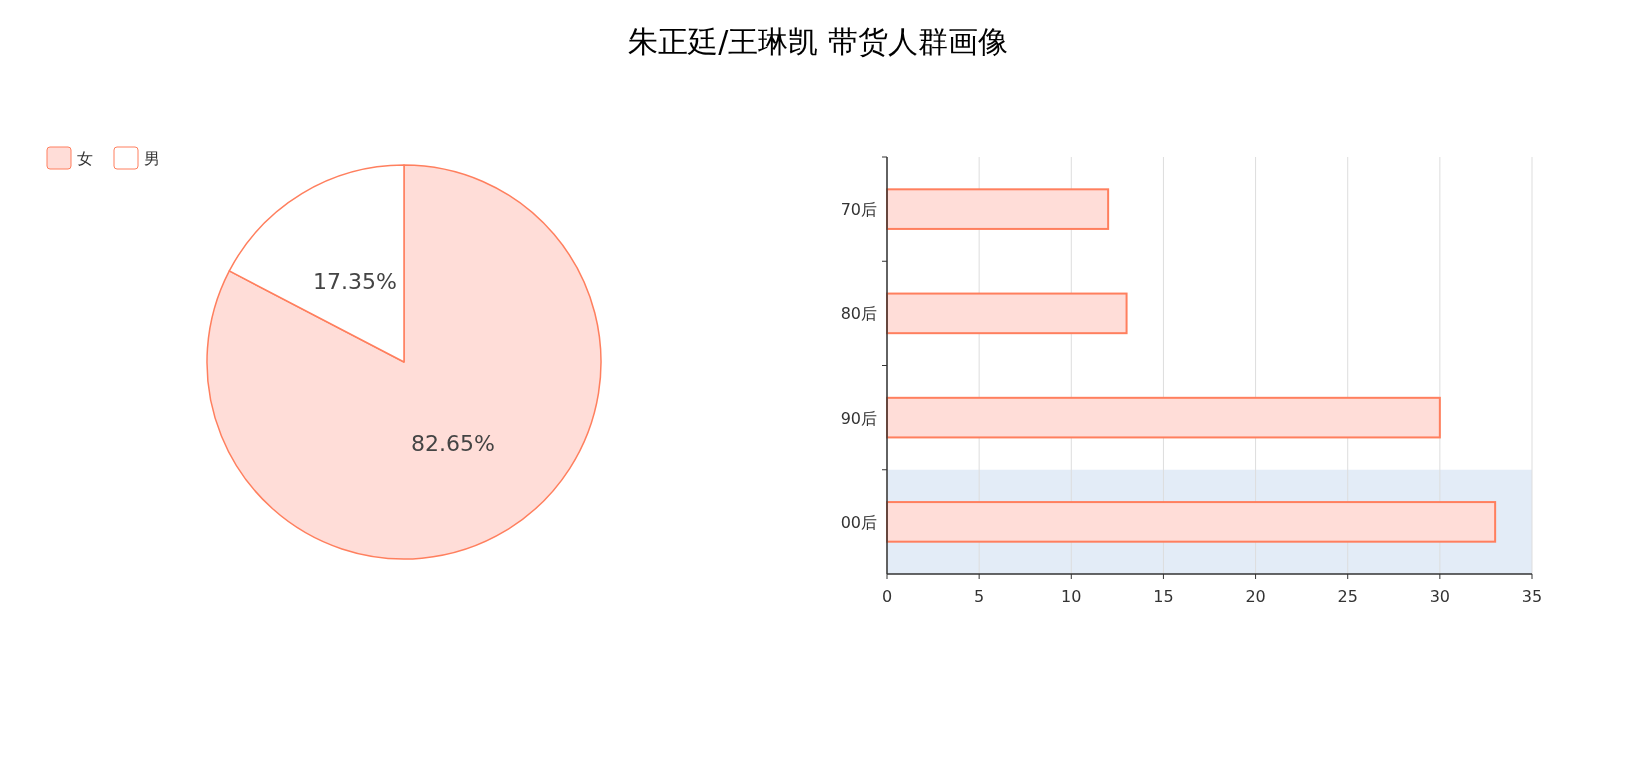  What do you see at coordinates (1255, 596) in the screenshot?
I see `x-tick-label: 20` at bounding box center [1255, 596].